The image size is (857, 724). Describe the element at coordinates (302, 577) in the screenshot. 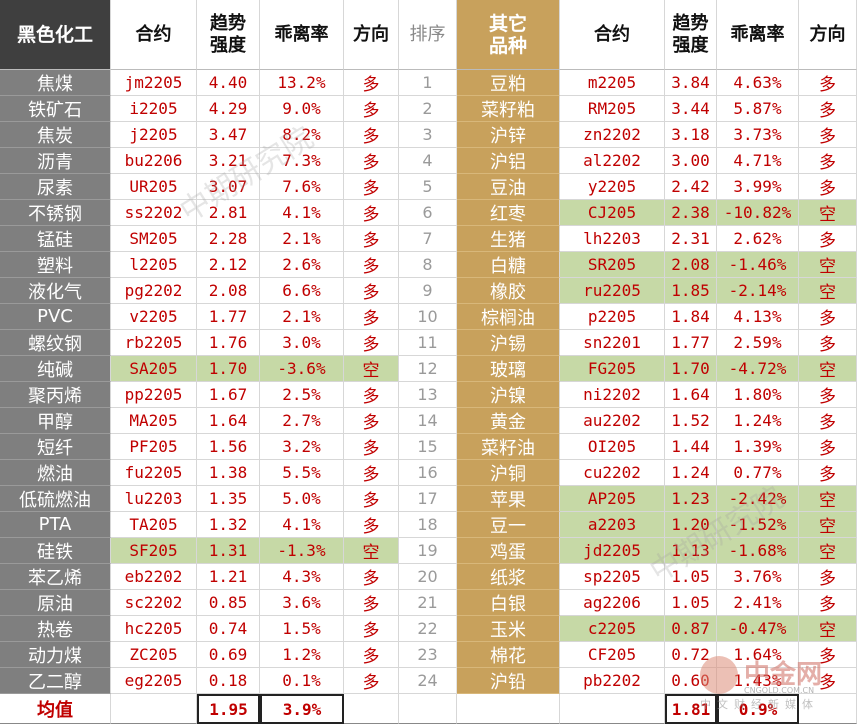

I see `left-deviation-rate: 4.3%` at that location.